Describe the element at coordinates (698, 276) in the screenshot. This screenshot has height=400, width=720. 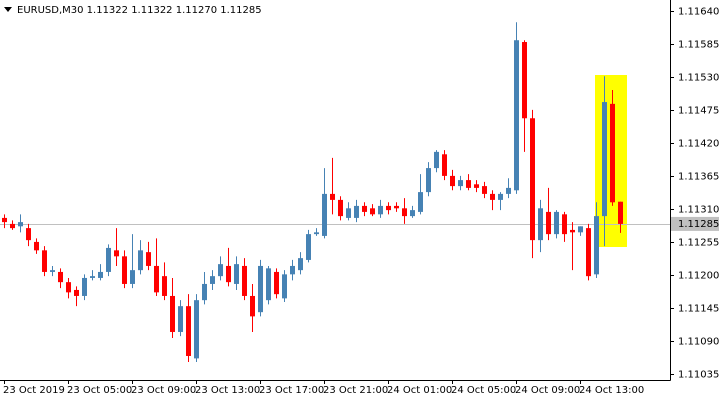
I see `y-tick-label: 1.11200` at that location.